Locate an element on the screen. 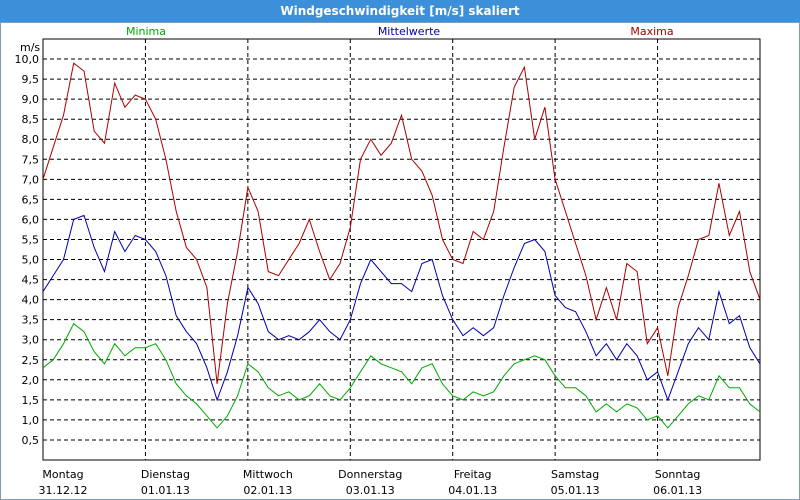 This screenshot has height=500, width=800. x-tick-day: Montag is located at coordinates (62, 474).